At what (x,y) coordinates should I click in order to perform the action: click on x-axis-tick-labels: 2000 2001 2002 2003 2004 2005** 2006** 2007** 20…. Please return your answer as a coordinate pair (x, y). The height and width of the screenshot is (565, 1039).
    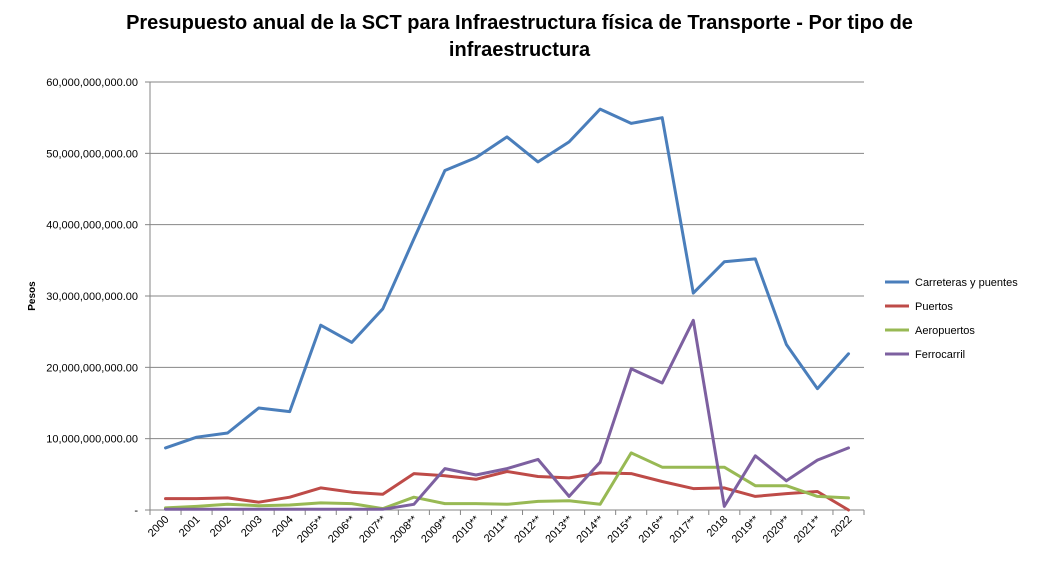
    Looking at the image, I should click on (500, 529).